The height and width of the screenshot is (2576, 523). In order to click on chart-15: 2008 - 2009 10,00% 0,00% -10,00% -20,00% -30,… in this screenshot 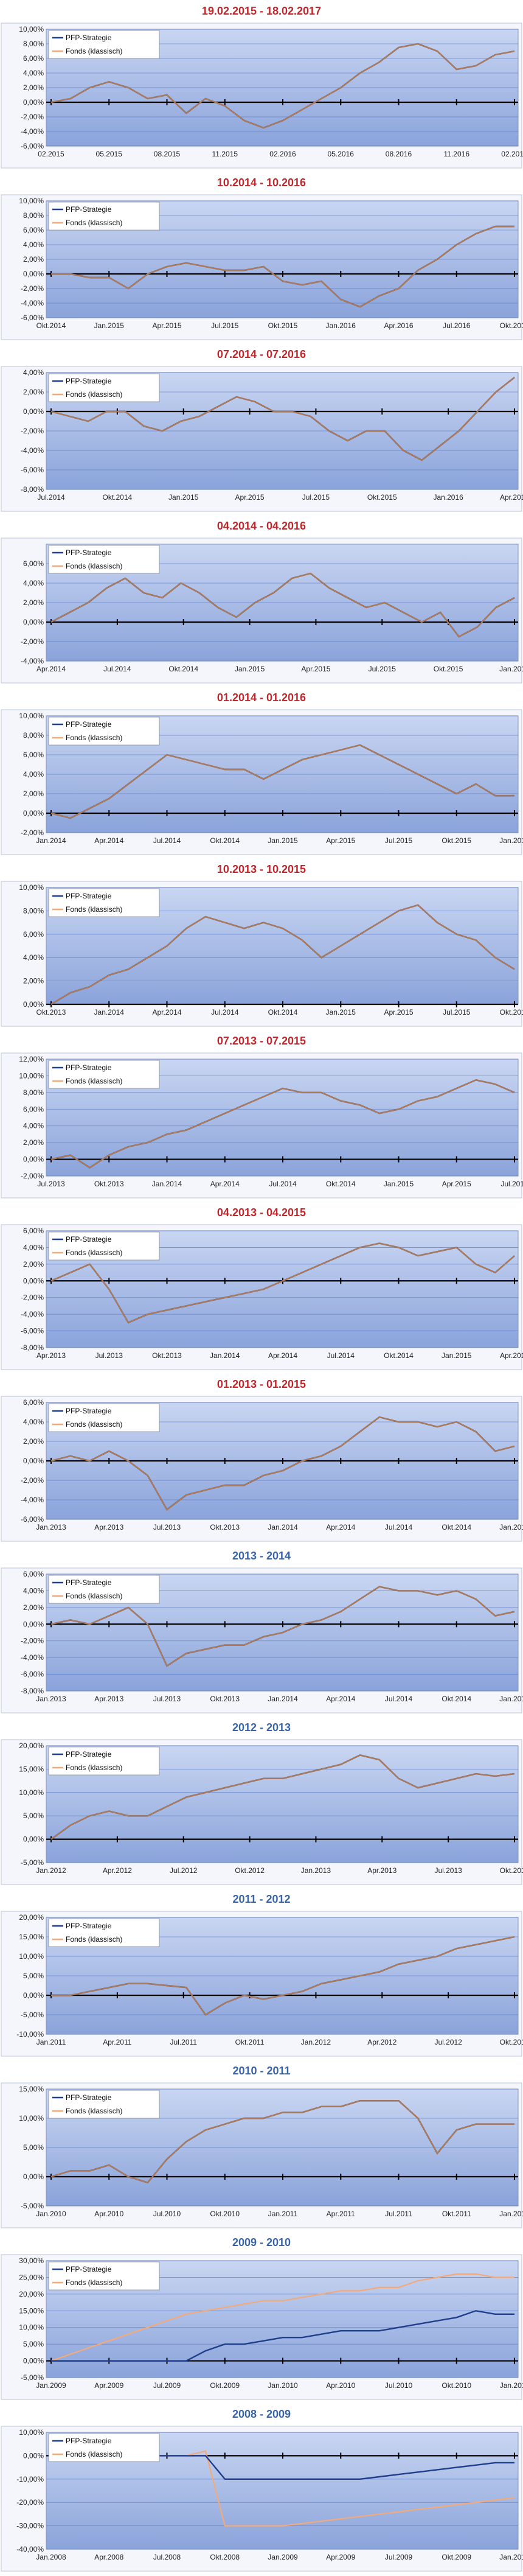, I will do `click(261, 2489)`.